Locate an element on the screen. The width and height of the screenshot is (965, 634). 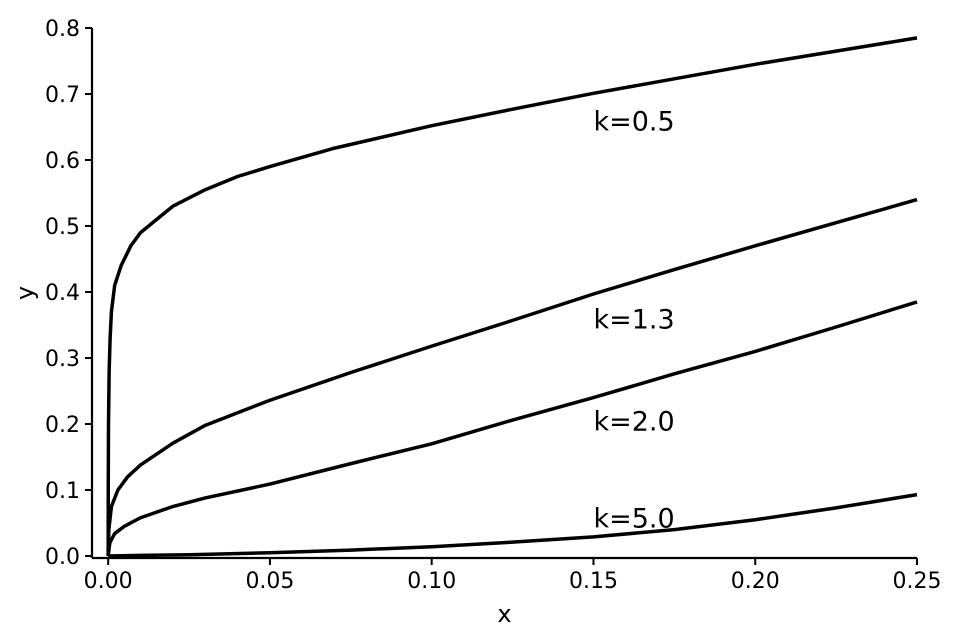
y-tick-label: 0.6 is located at coordinates (62, 161).